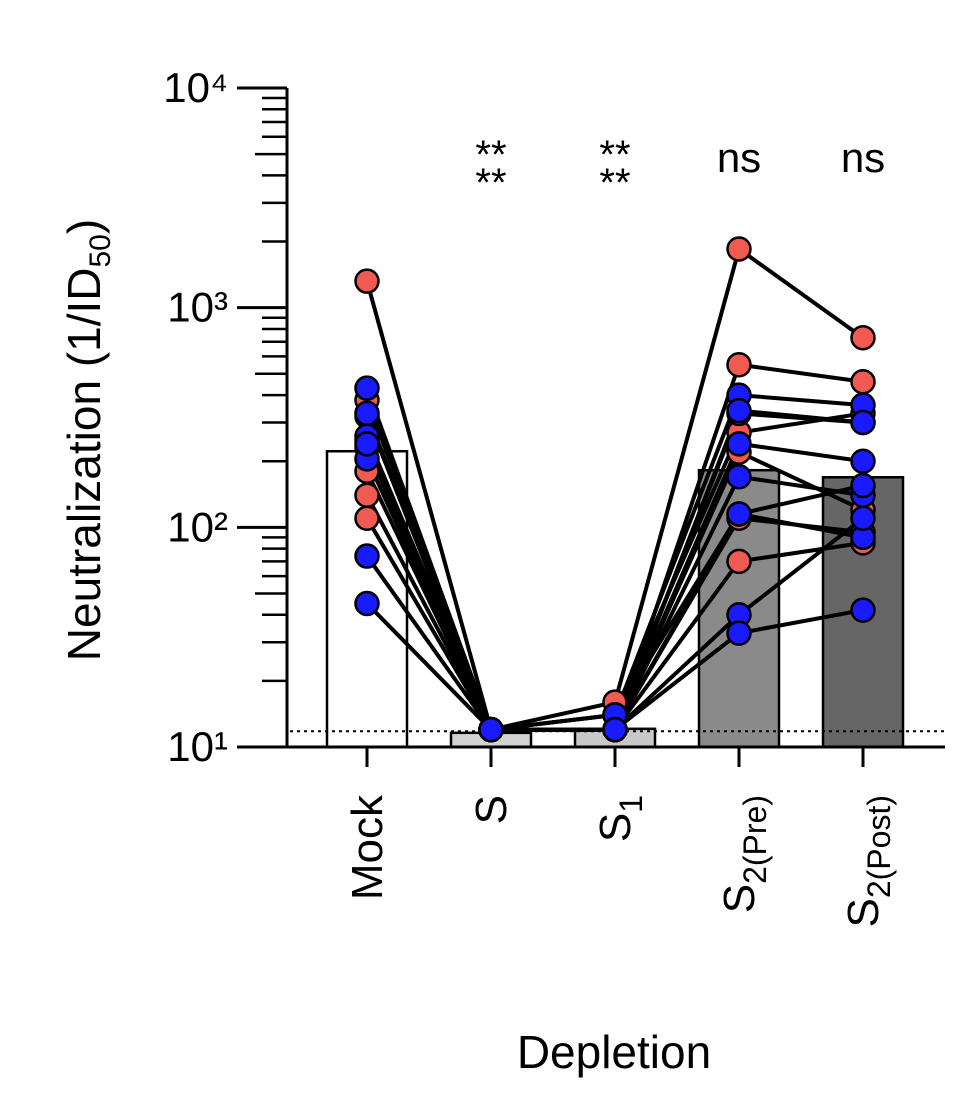  Describe the element at coordinates (197, 746) in the screenshot. I see `y-tick-label: 10¹` at that location.